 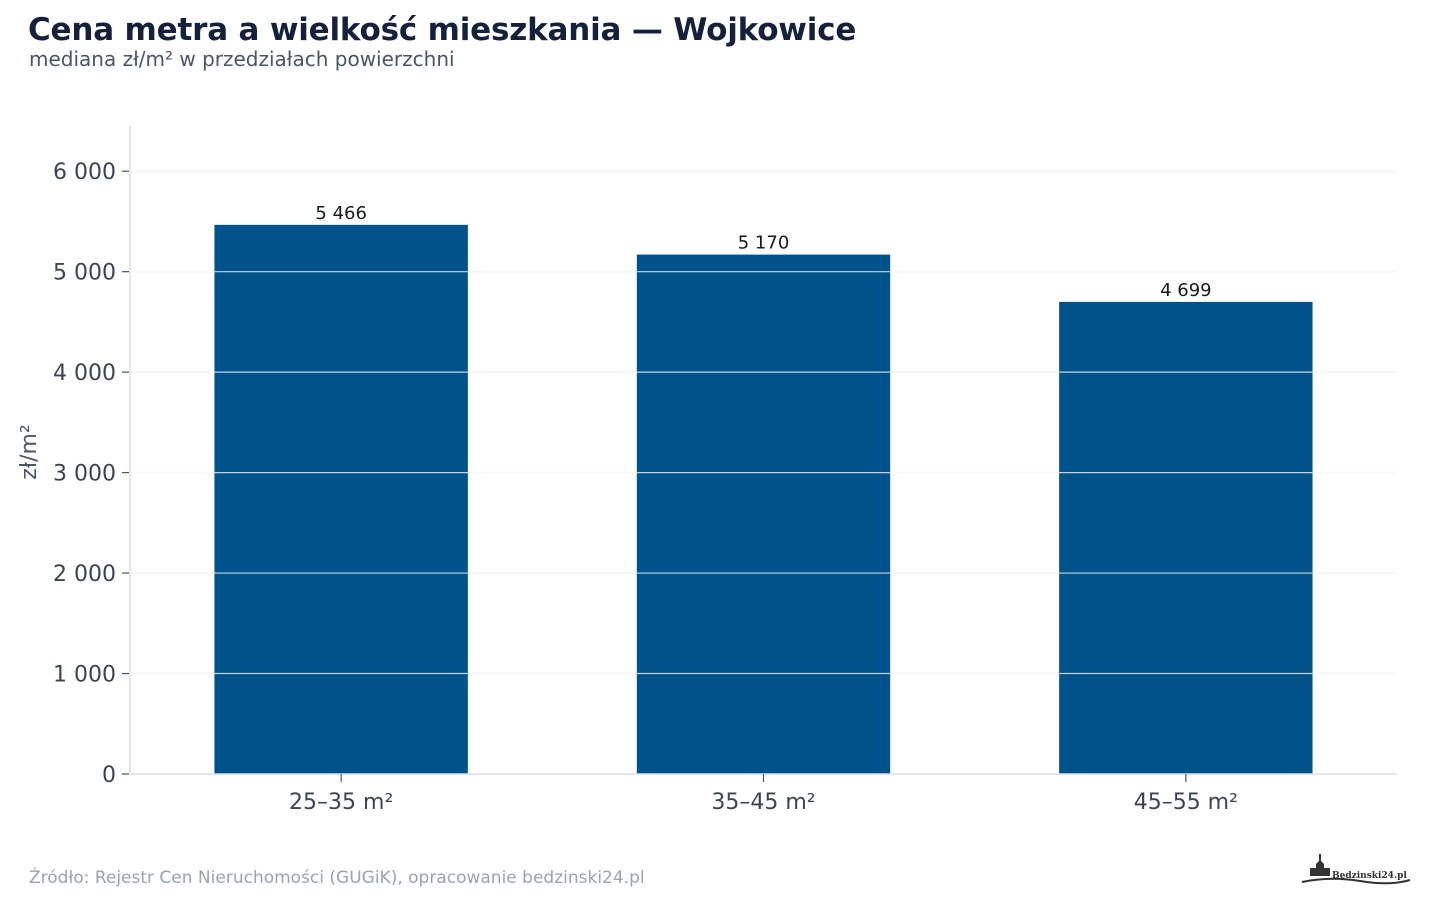 I want to click on y-tick-label: 5 000, so click(x=84, y=273).